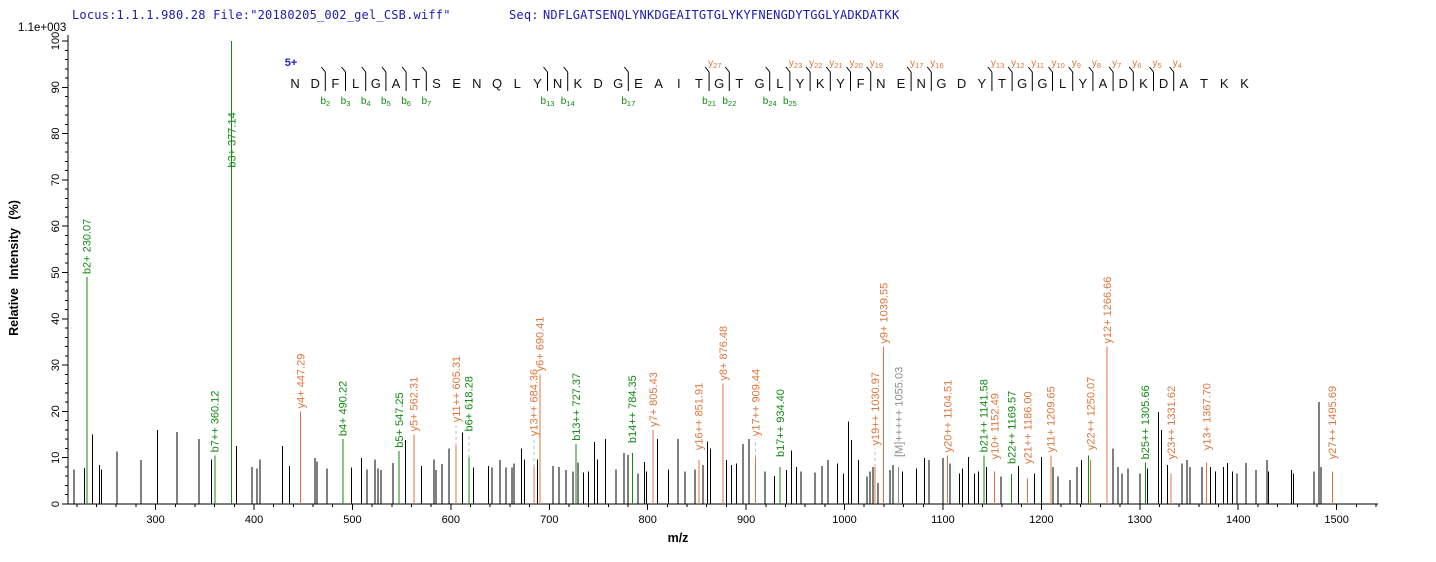  What do you see at coordinates (884, 313) in the screenshot?
I see `peak-label: y9+ 1039.55` at bounding box center [884, 313].